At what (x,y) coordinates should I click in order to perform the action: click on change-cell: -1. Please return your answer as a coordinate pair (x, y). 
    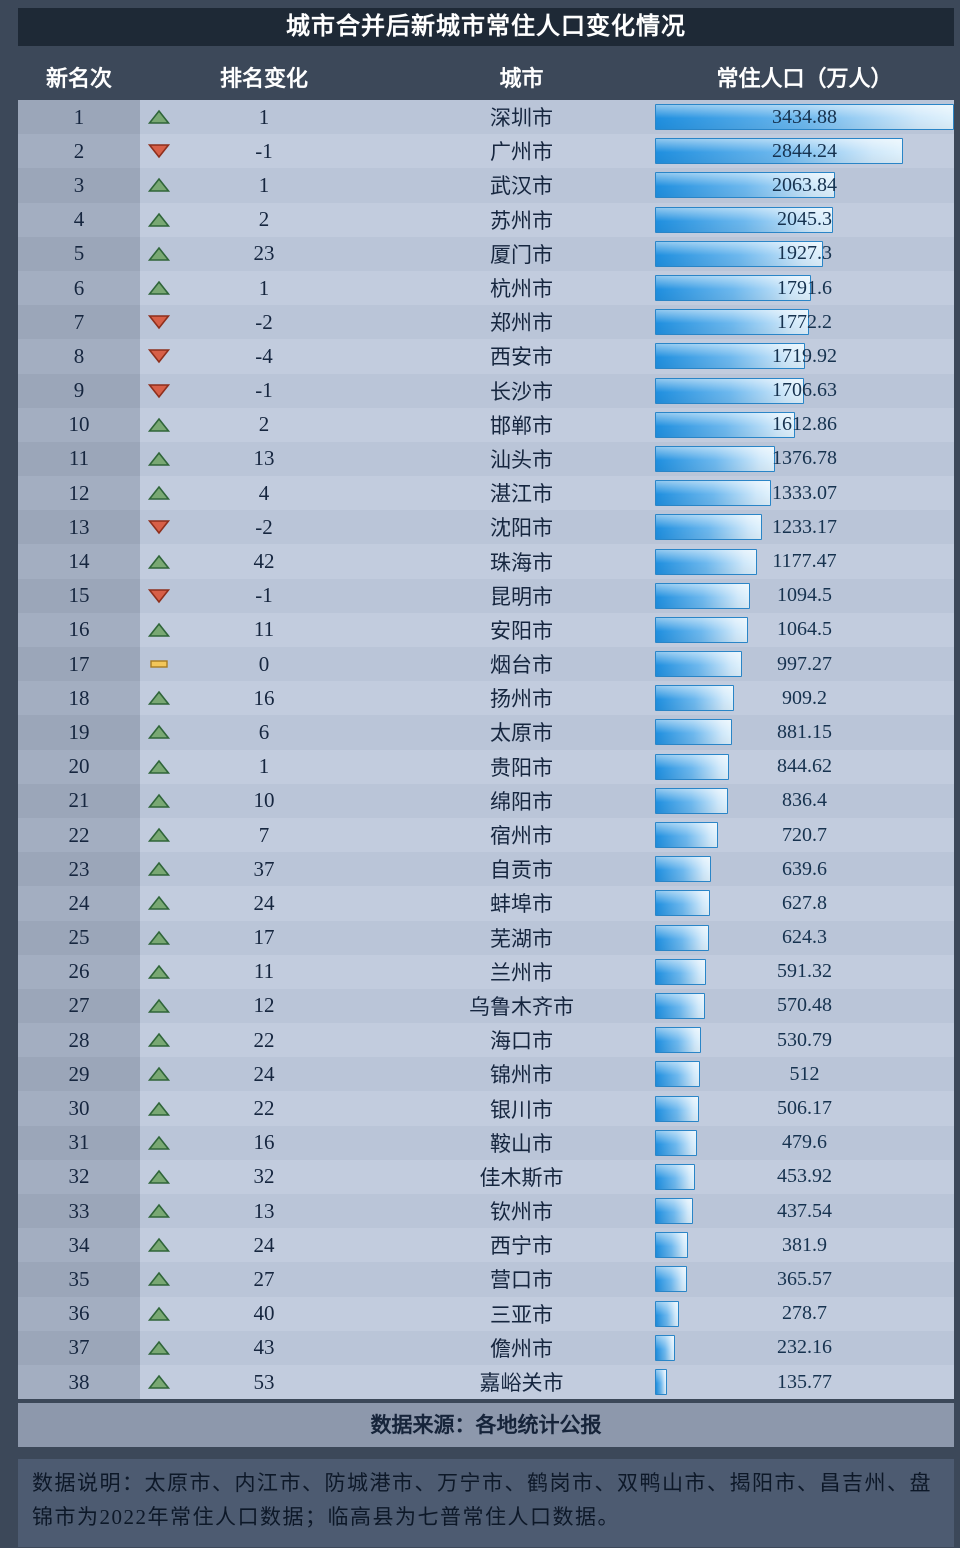
    Looking at the image, I should click on (264, 596).